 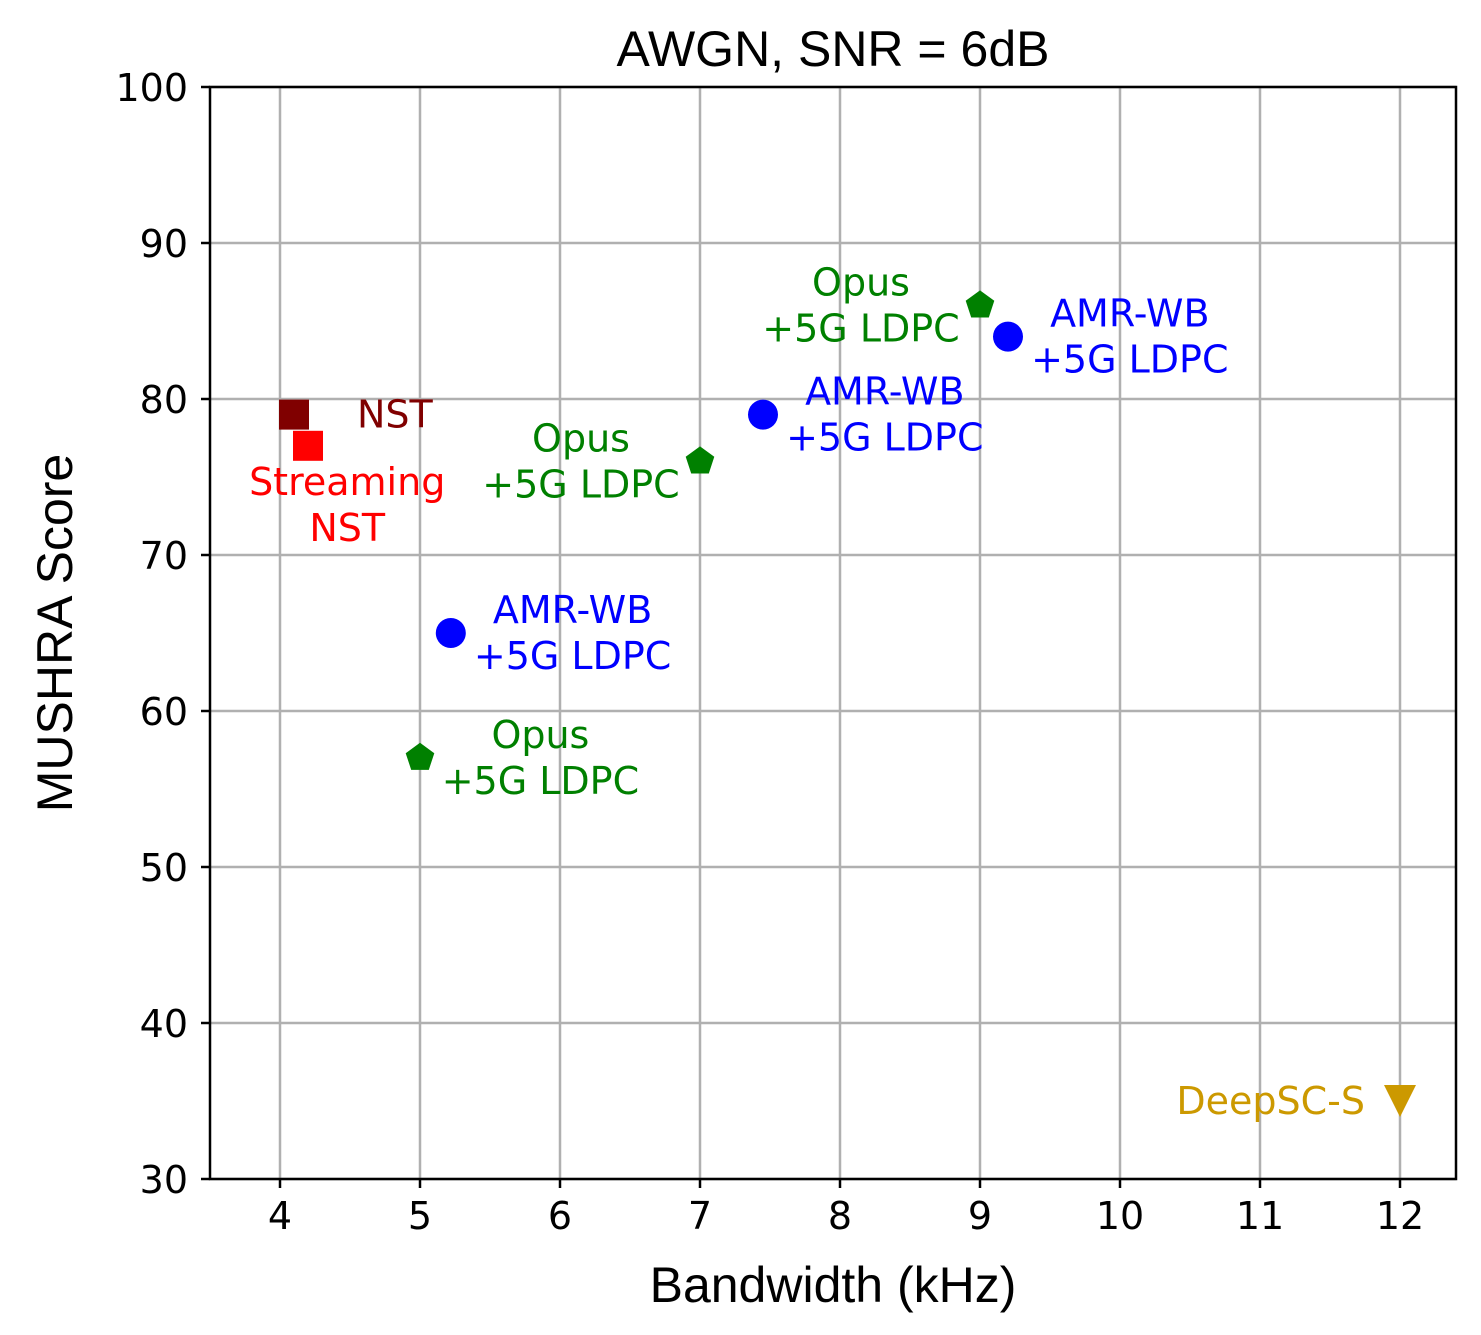 What do you see at coordinates (581, 438) in the screenshot?
I see `opus-7-label-line: Opus` at bounding box center [581, 438].